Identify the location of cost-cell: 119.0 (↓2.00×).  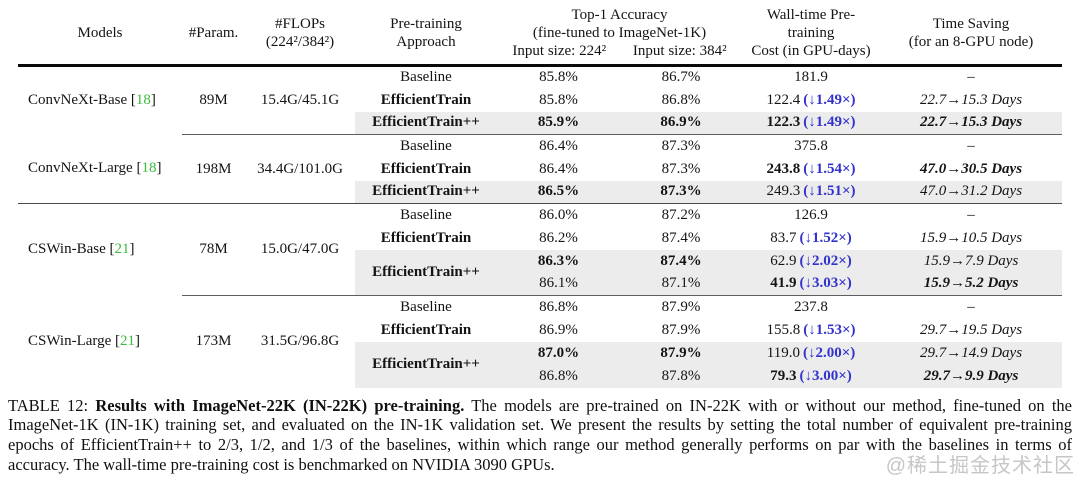
(811, 353).